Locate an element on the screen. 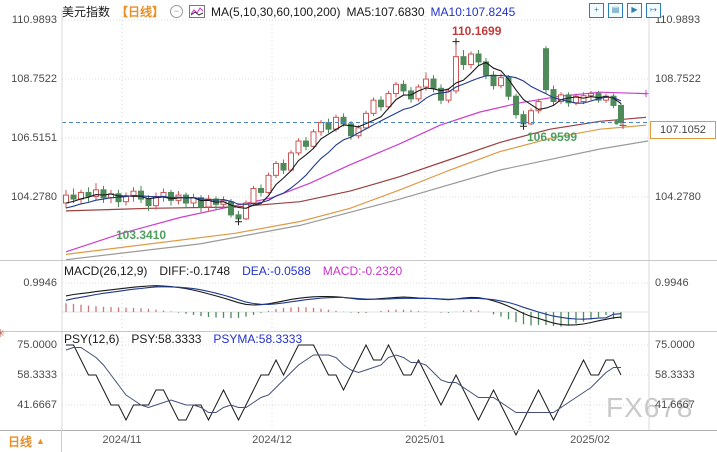 The height and width of the screenshot is (452, 717). panel-collapse-icon: ↦ is located at coordinates (653, 10).